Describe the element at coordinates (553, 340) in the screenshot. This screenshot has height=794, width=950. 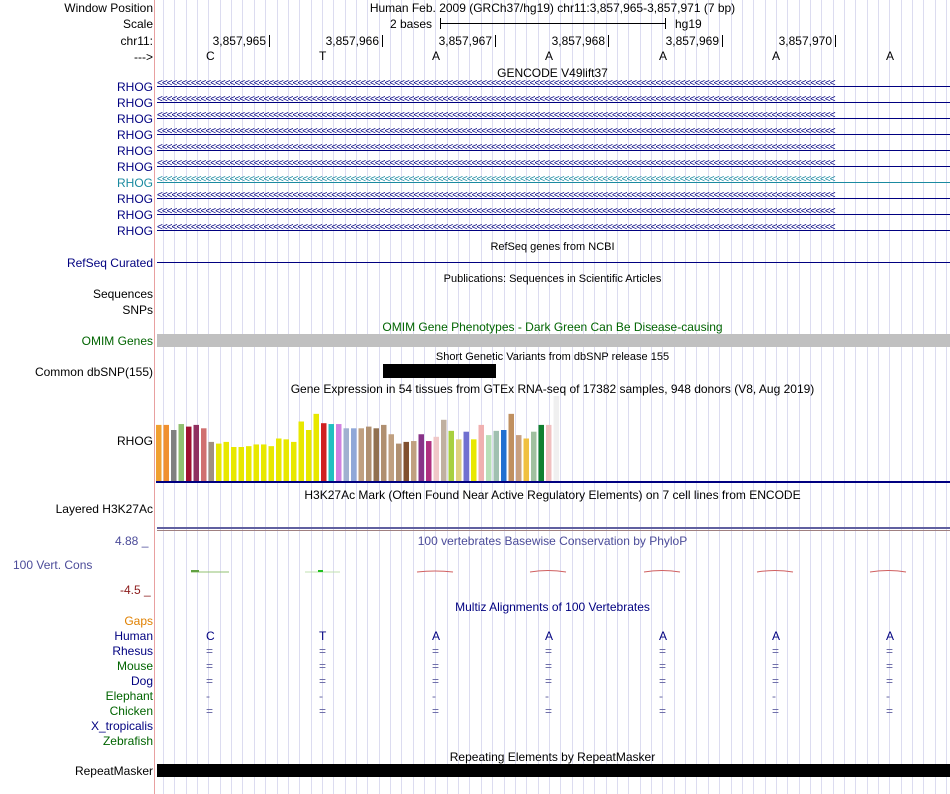
I see `omim-feature-bar` at that location.